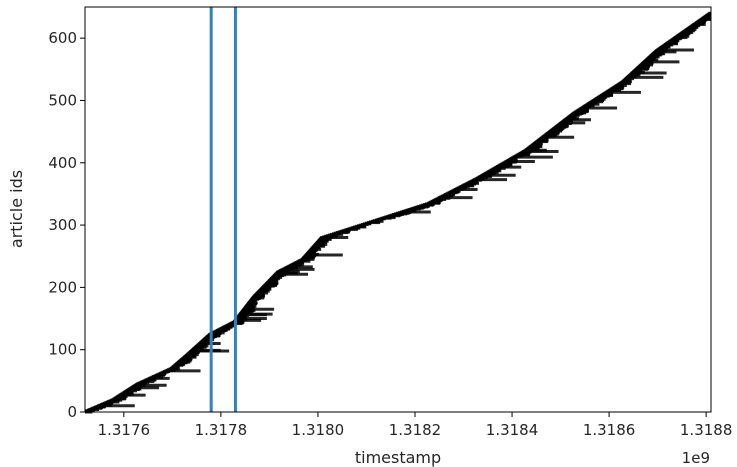  Describe the element at coordinates (512, 430) in the screenshot. I see `x-tick-label: 1.3184` at that location.